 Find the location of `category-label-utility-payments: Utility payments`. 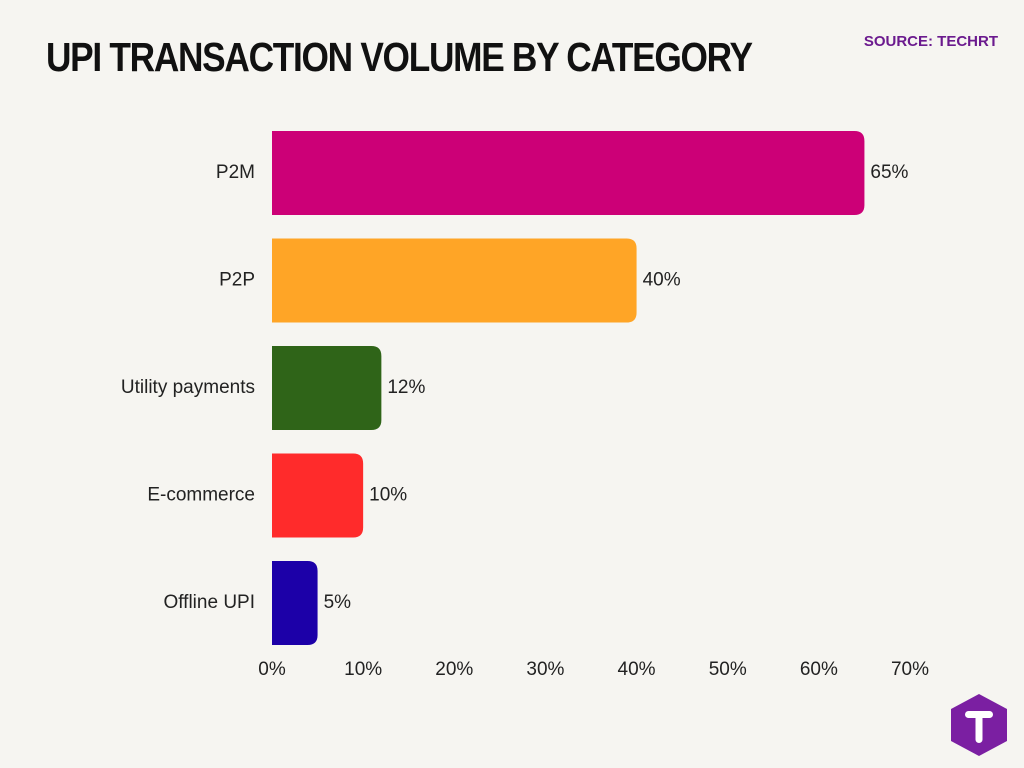

category-label-utility-payments: Utility payments is located at coordinates (188, 387).